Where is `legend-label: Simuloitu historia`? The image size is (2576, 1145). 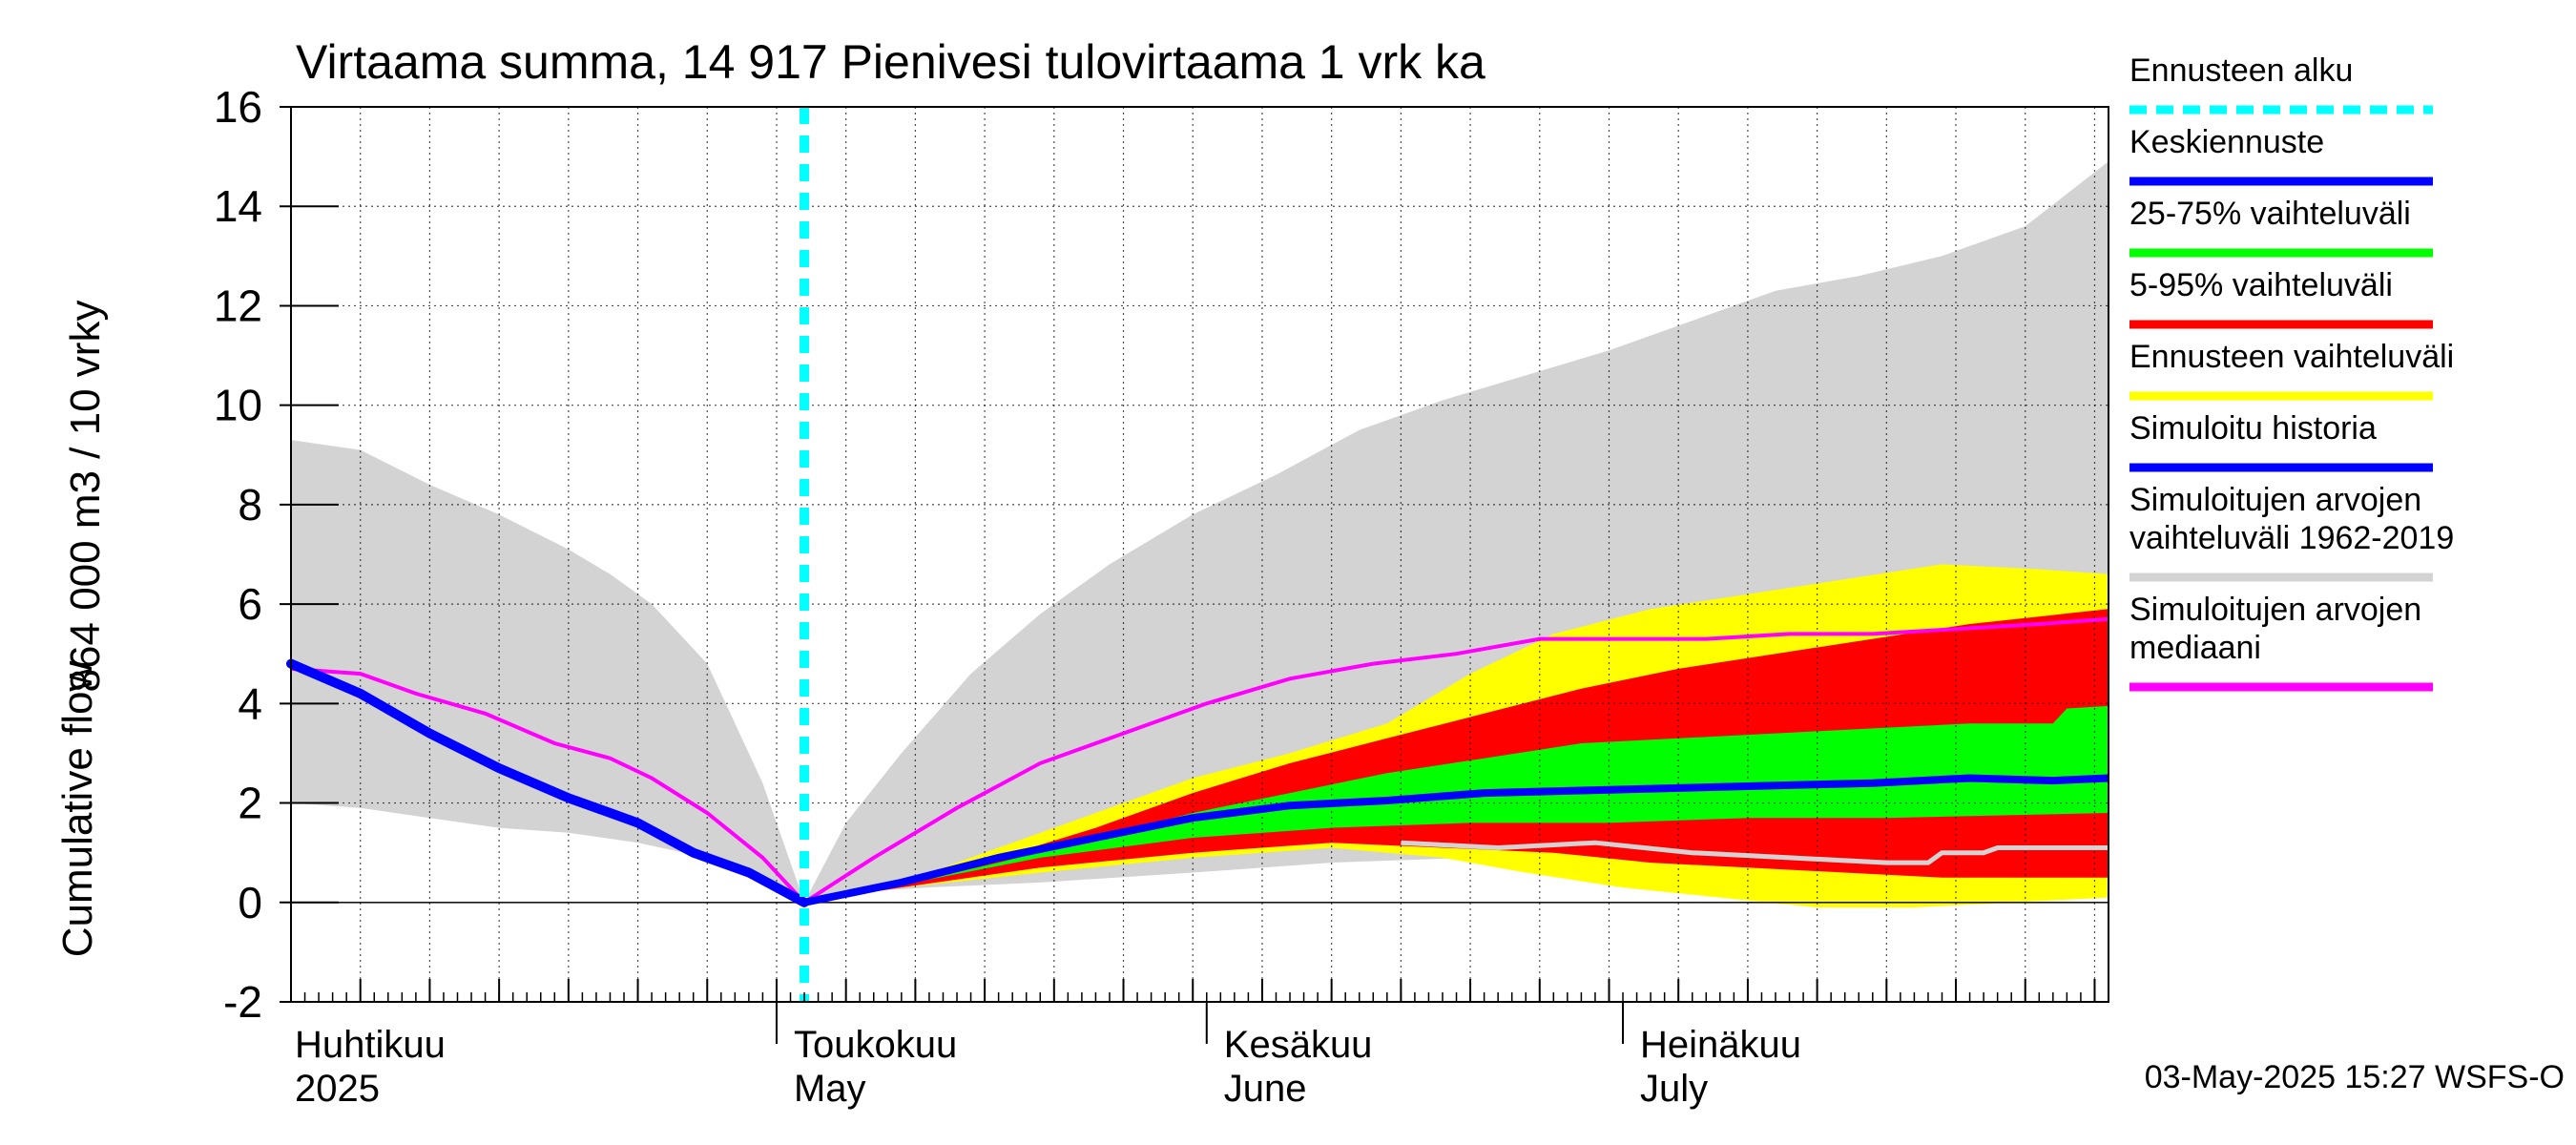
legend-label: Simuloitu historia is located at coordinates (2253, 429).